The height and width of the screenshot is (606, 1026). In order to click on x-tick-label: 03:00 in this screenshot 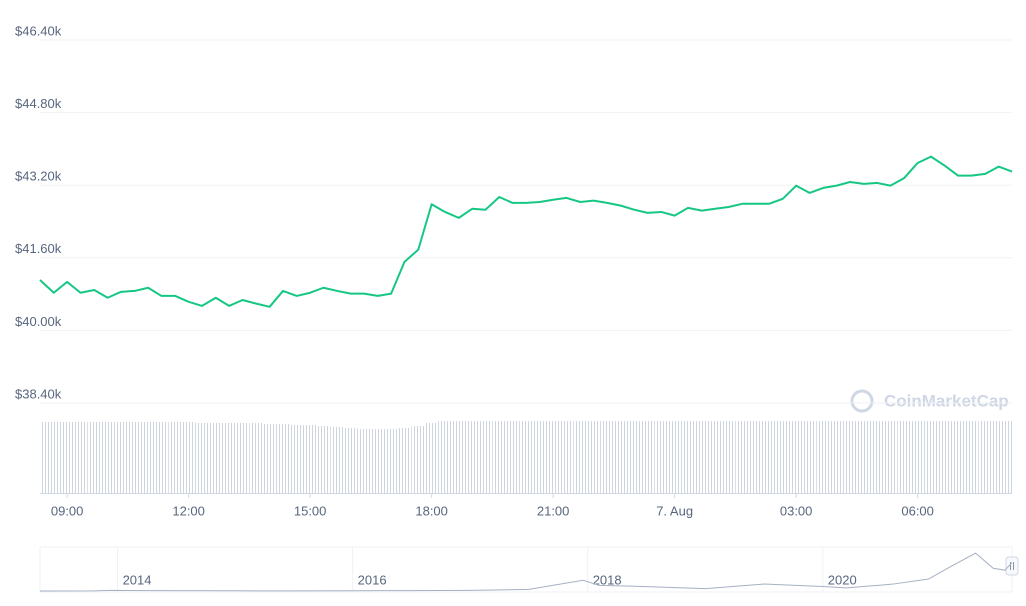, I will do `click(796, 510)`.